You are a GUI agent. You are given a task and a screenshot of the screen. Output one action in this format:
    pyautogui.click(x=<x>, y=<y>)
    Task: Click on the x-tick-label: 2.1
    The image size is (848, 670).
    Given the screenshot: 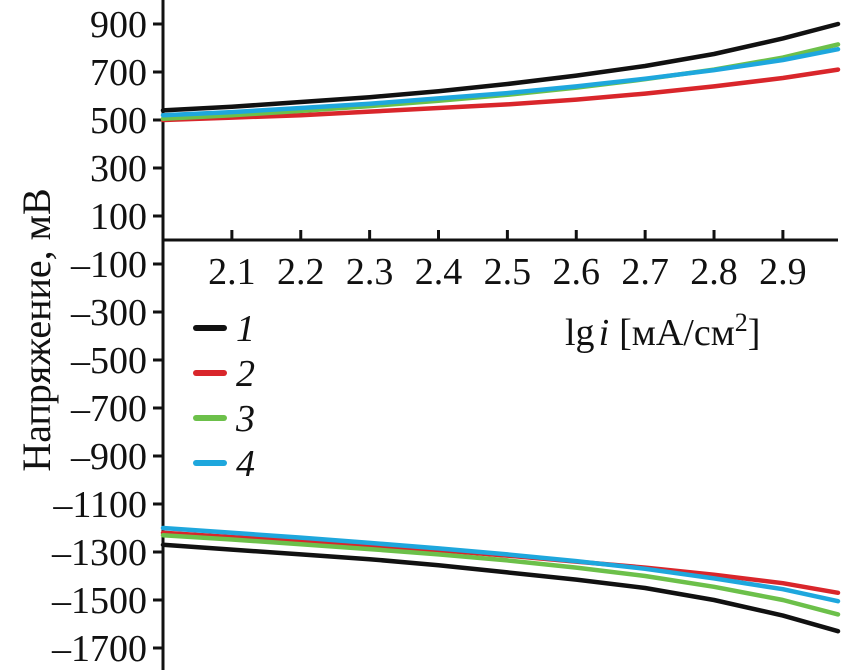 What is the action you would take?
    pyautogui.click(x=232, y=272)
    